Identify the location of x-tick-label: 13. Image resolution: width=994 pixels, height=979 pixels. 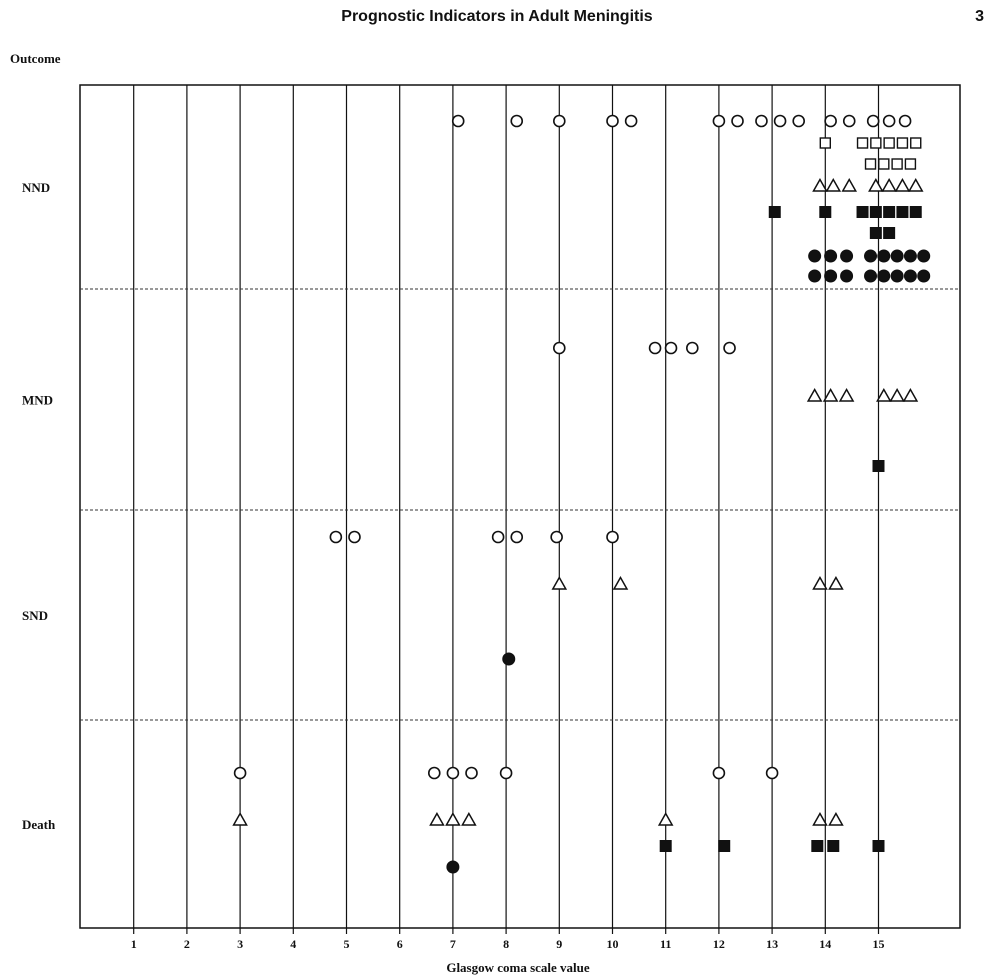
(772, 944).